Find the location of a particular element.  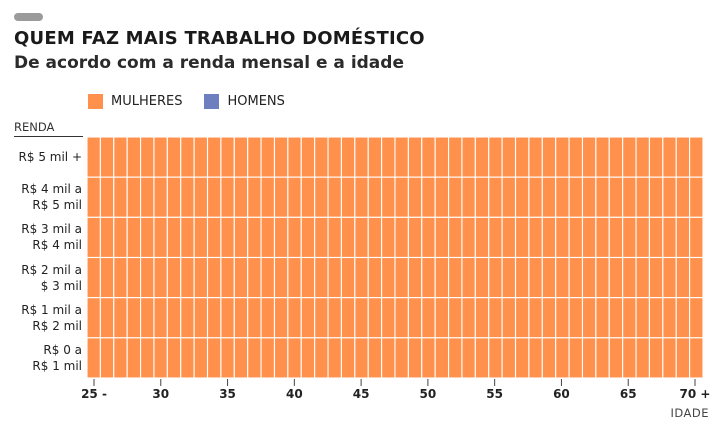

y-tick-label: R$ 3 mil a R$ 4 mil is located at coordinates (51, 237).